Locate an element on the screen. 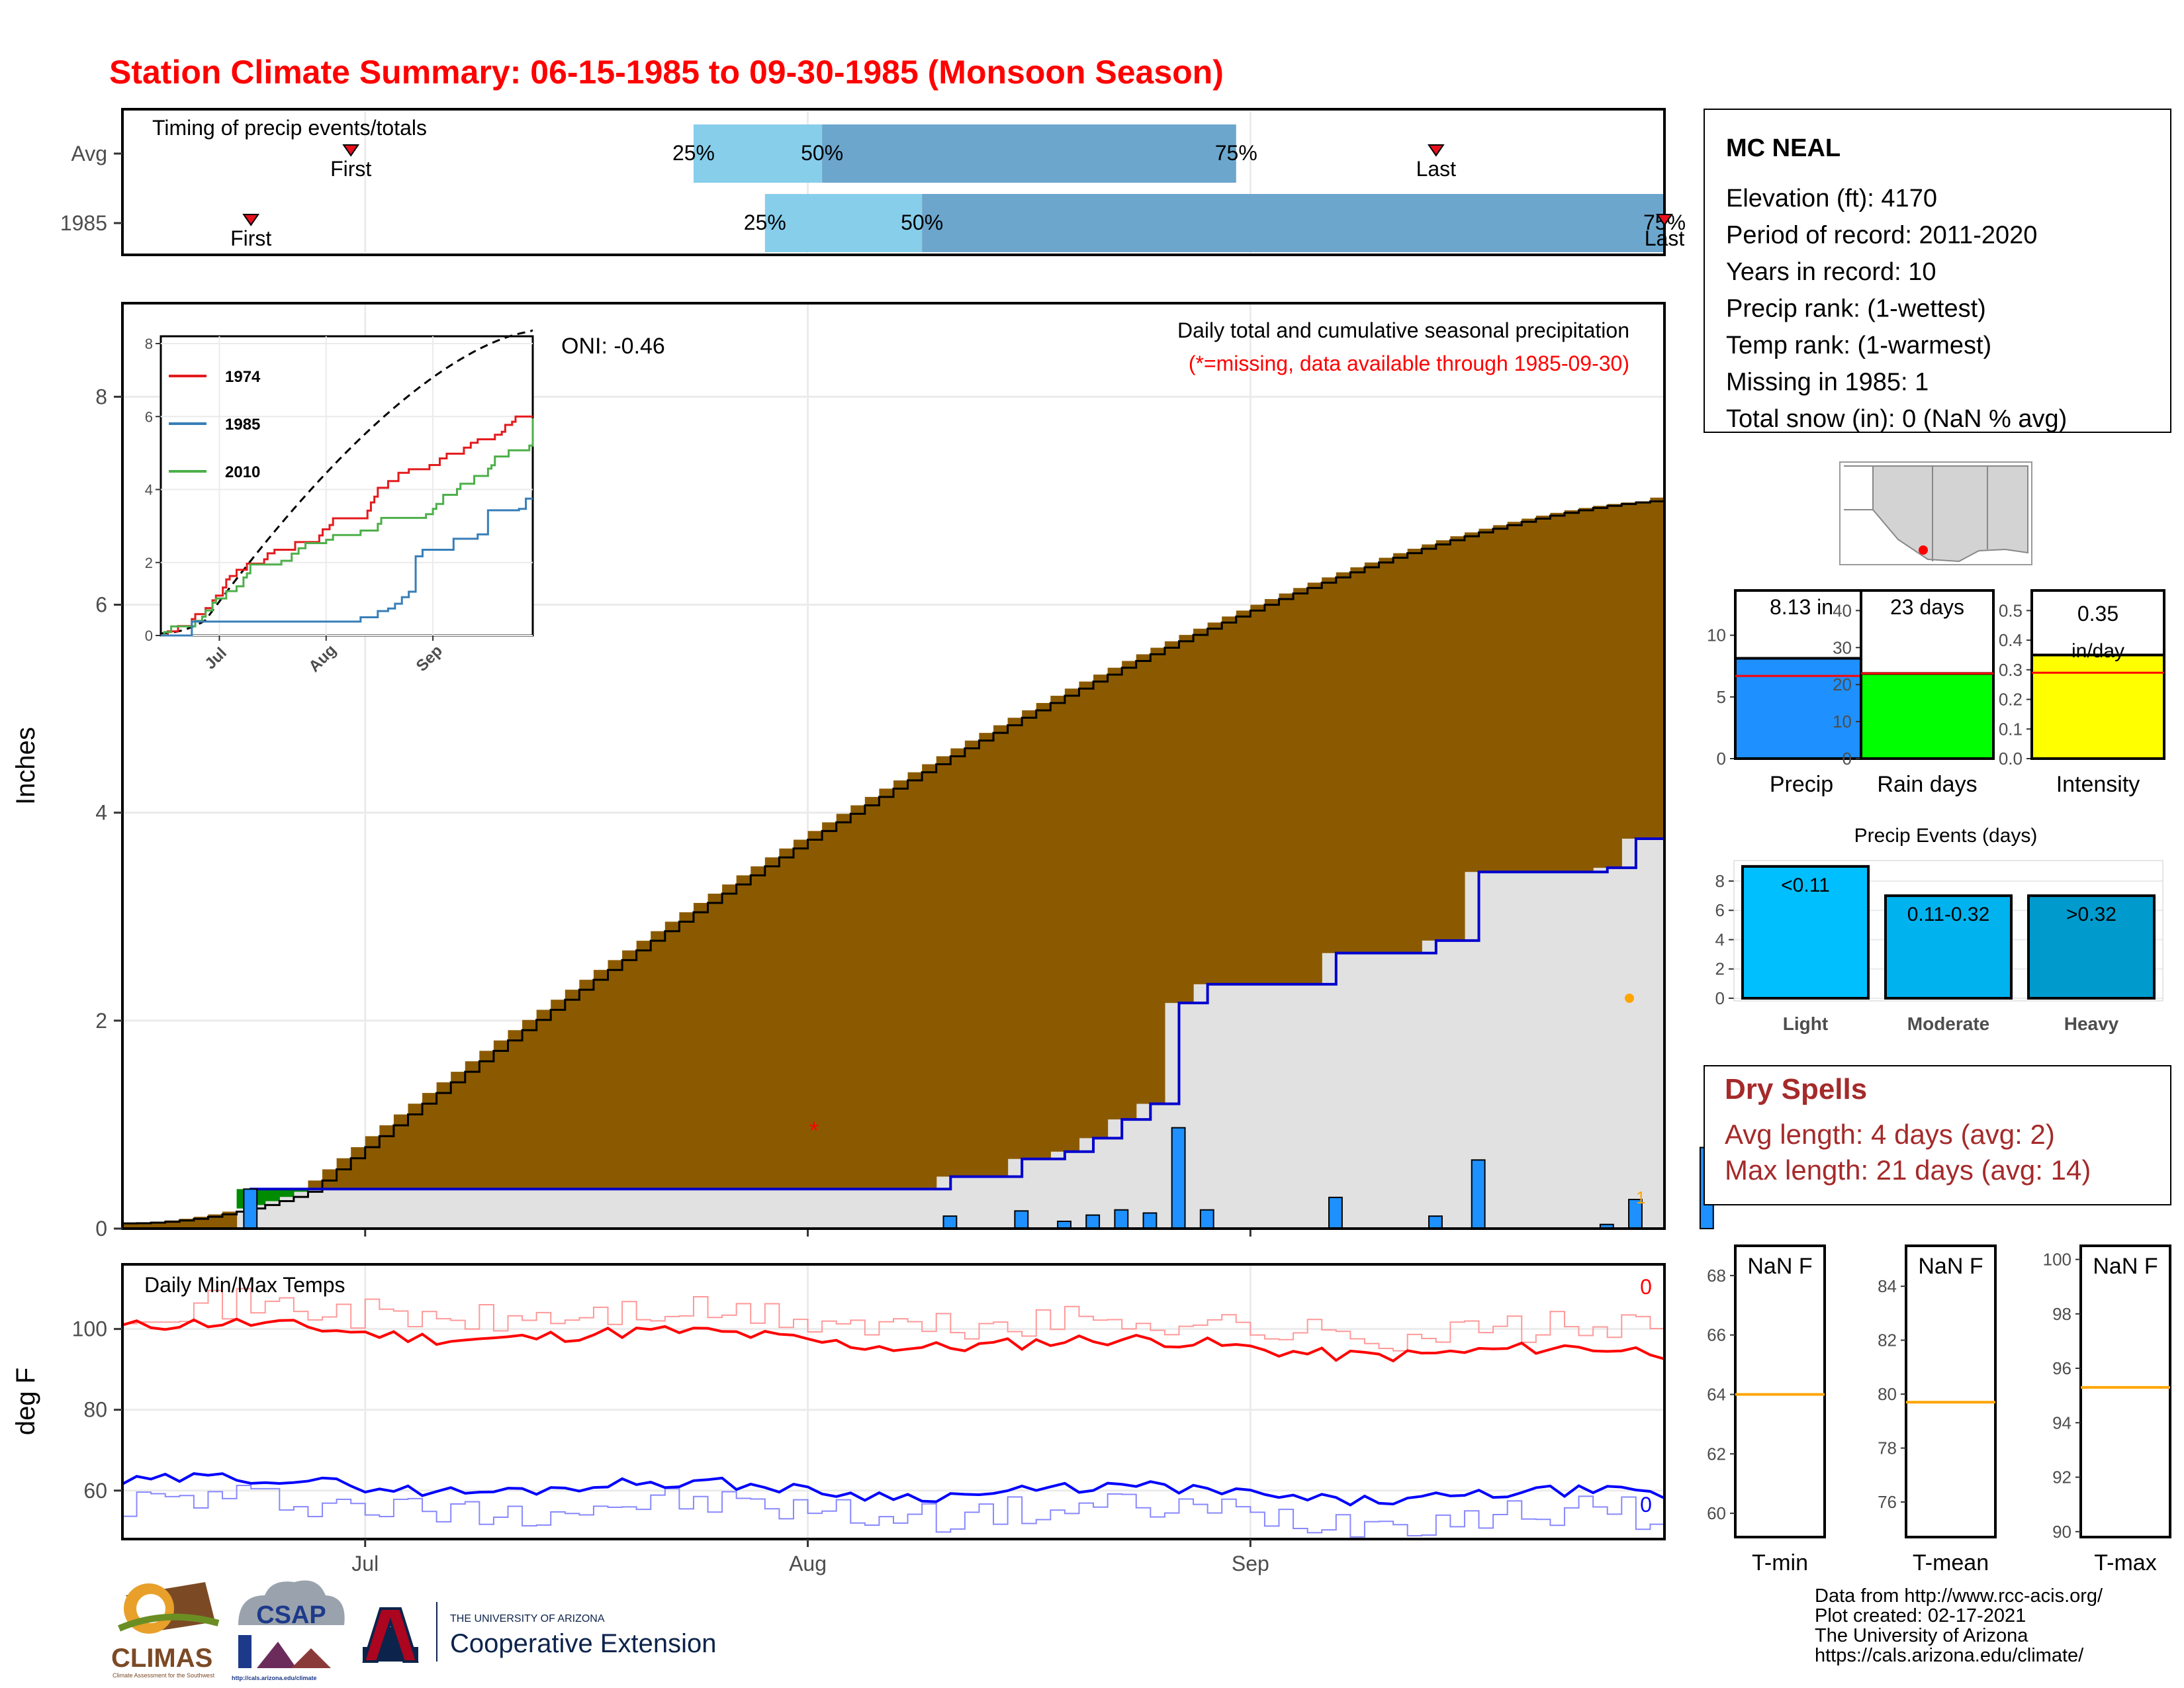 This screenshot has width=2184, height=1688. tmax-line is located at coordinates (893, 1340).